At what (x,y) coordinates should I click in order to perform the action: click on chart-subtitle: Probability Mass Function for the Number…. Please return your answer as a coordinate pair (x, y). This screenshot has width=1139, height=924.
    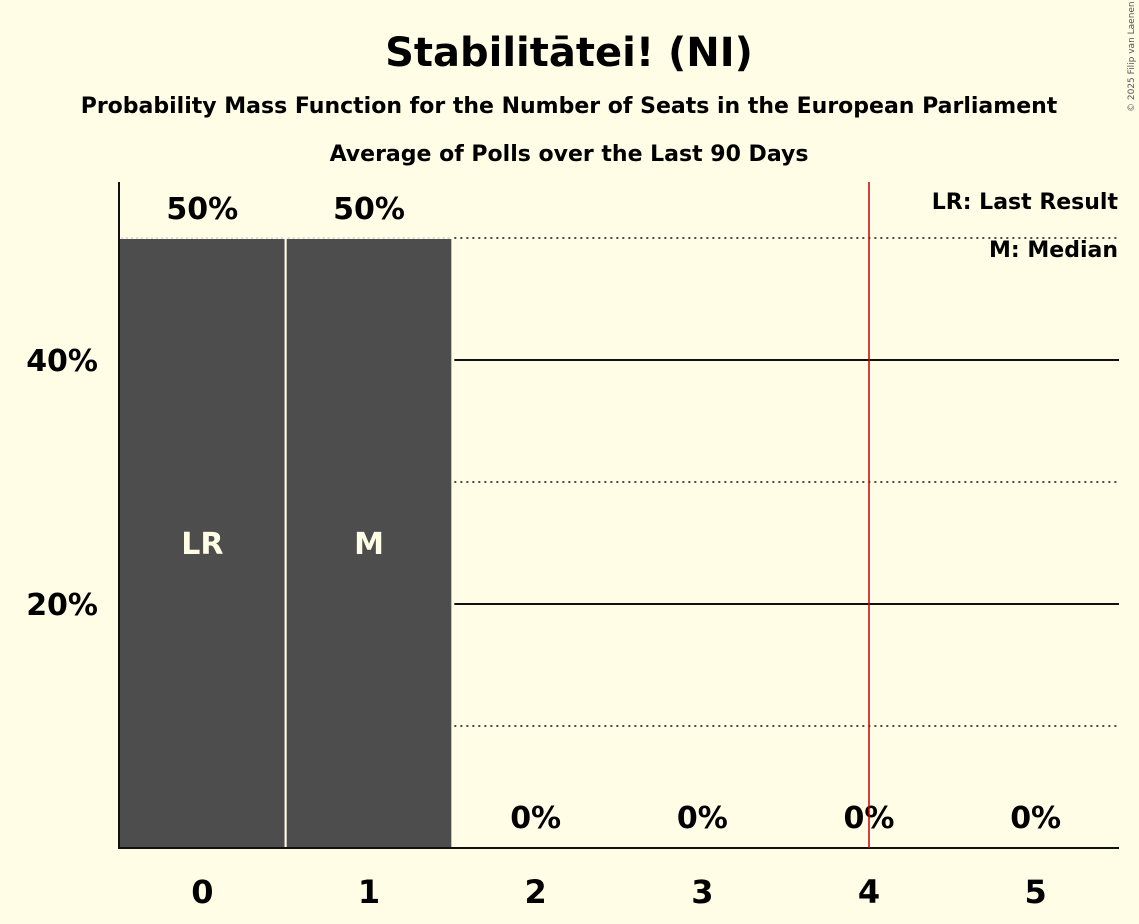
    Looking at the image, I should click on (569, 106).